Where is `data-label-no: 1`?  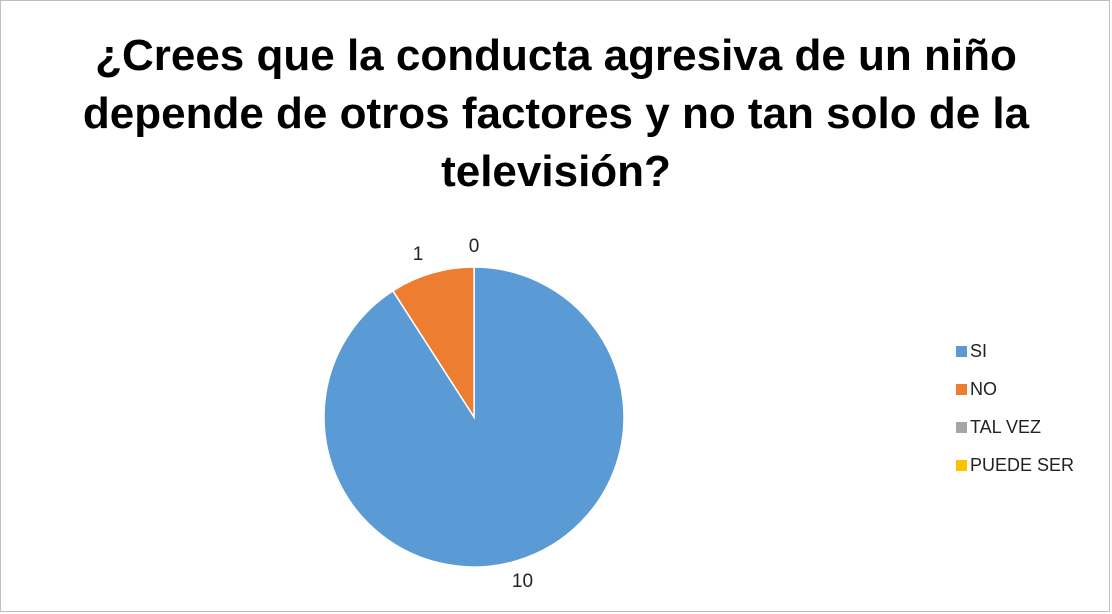
data-label-no: 1 is located at coordinates (418, 254).